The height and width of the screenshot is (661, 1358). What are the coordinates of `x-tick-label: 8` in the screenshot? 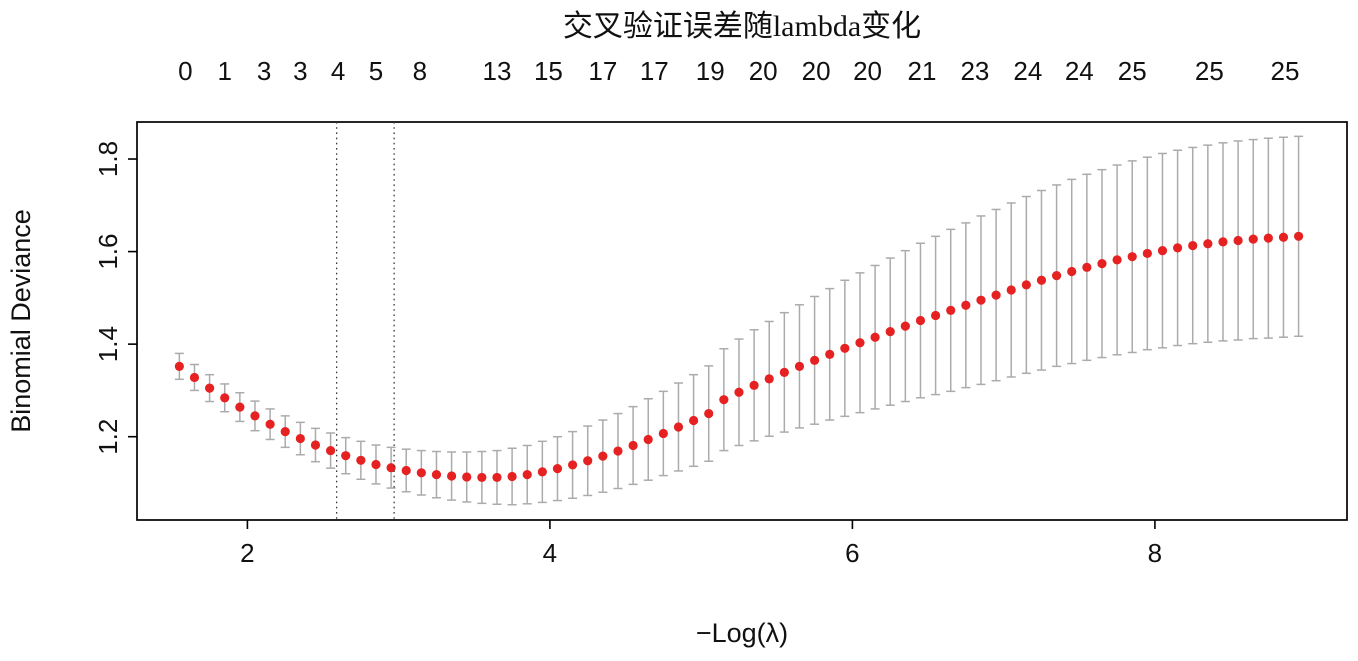 It's located at (1155, 553).